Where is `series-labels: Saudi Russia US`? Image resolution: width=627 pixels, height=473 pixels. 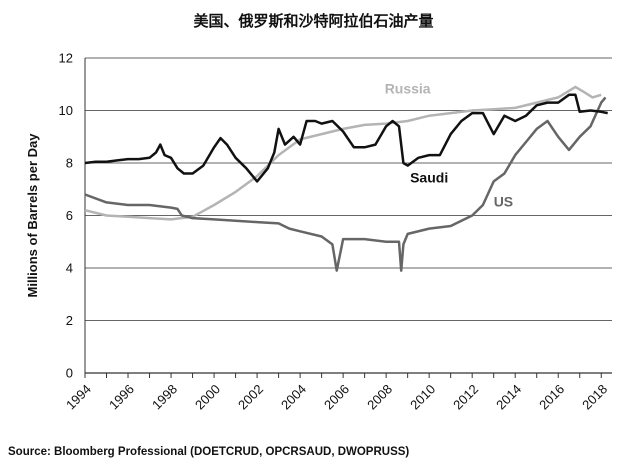 series-labels: Saudi Russia US is located at coordinates (449, 144).